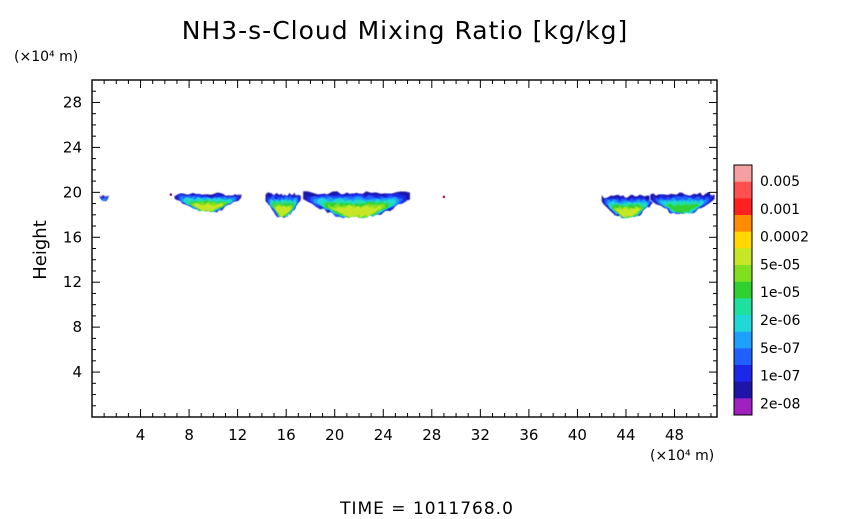 The height and width of the screenshot is (519, 854). Describe the element at coordinates (237, 435) in the screenshot. I see `x-tick-label: 12` at that location.